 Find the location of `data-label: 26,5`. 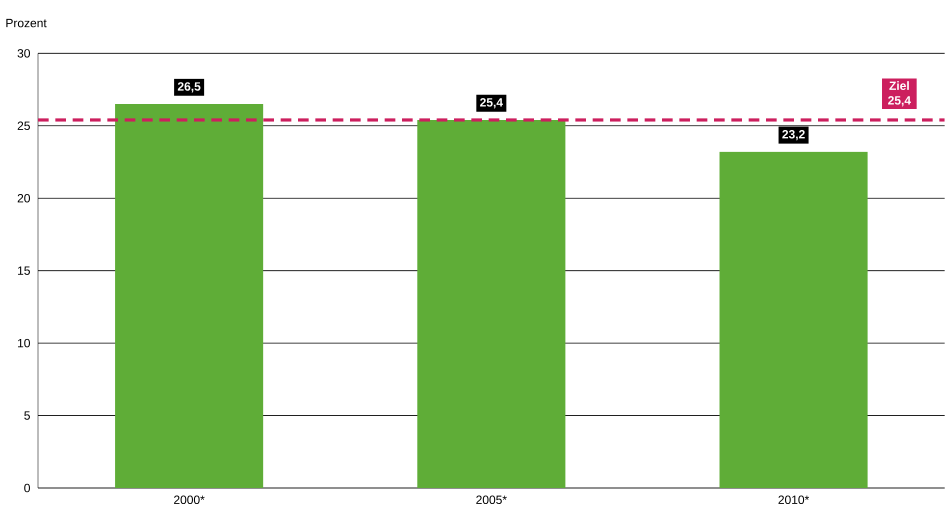

data-label: 26,5 is located at coordinates (189, 87).